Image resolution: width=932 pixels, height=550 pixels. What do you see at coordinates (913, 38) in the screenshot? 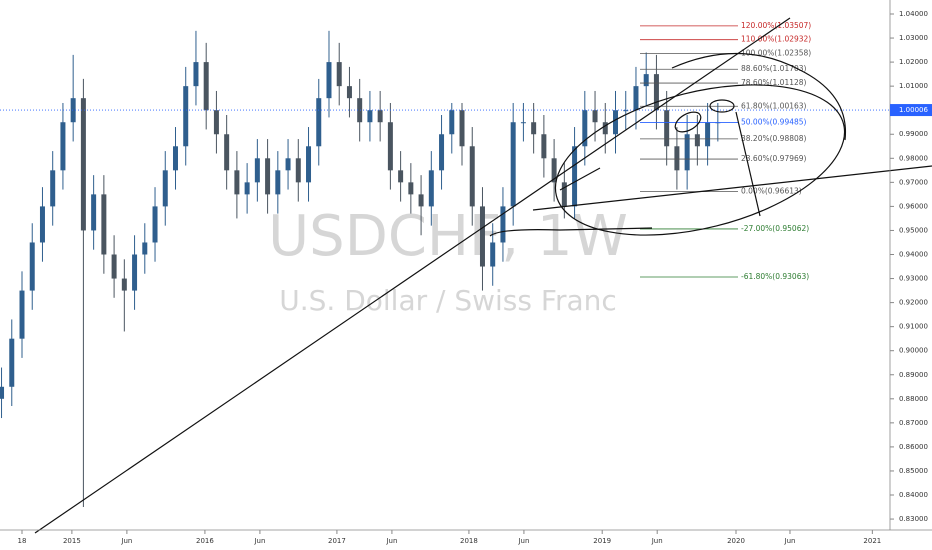
I see `y-tick-label: 1.03000` at bounding box center [913, 38].